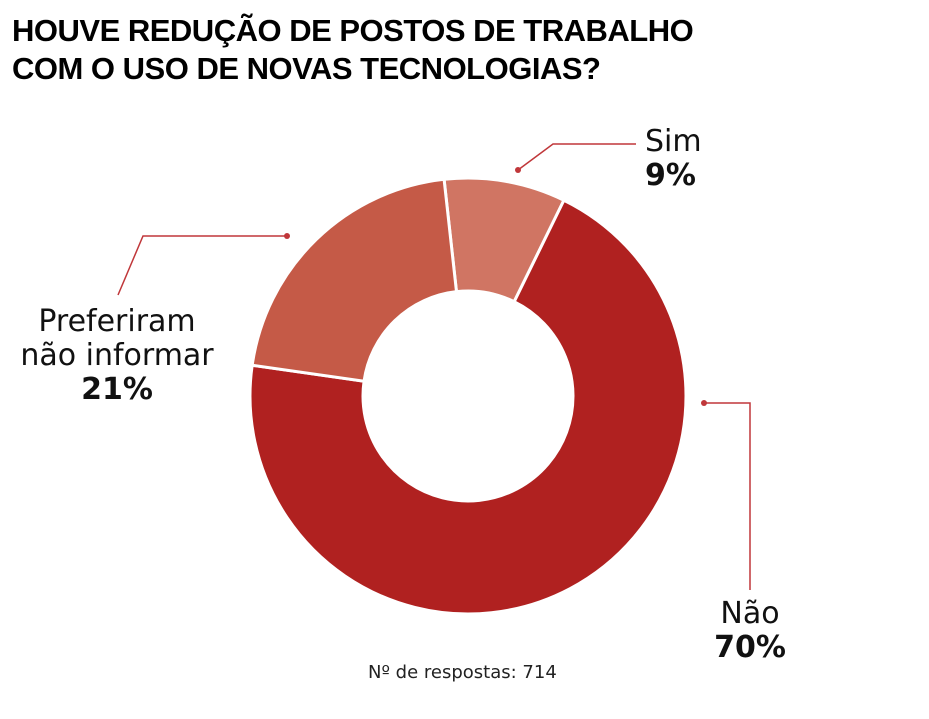 This screenshot has height=719, width=929. I want to click on response-count: Nº de respostas: 714, so click(462, 672).